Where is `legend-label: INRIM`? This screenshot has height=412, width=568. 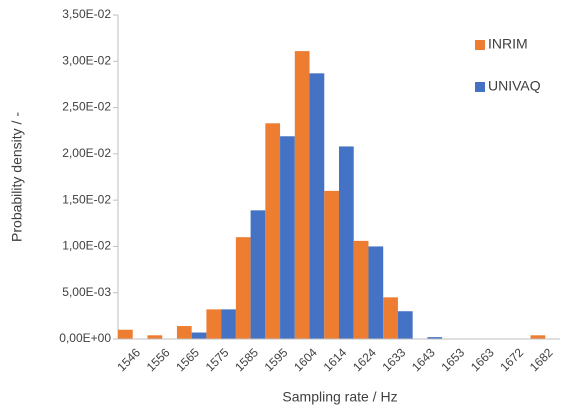
legend-label: INRIM is located at coordinates (508, 44).